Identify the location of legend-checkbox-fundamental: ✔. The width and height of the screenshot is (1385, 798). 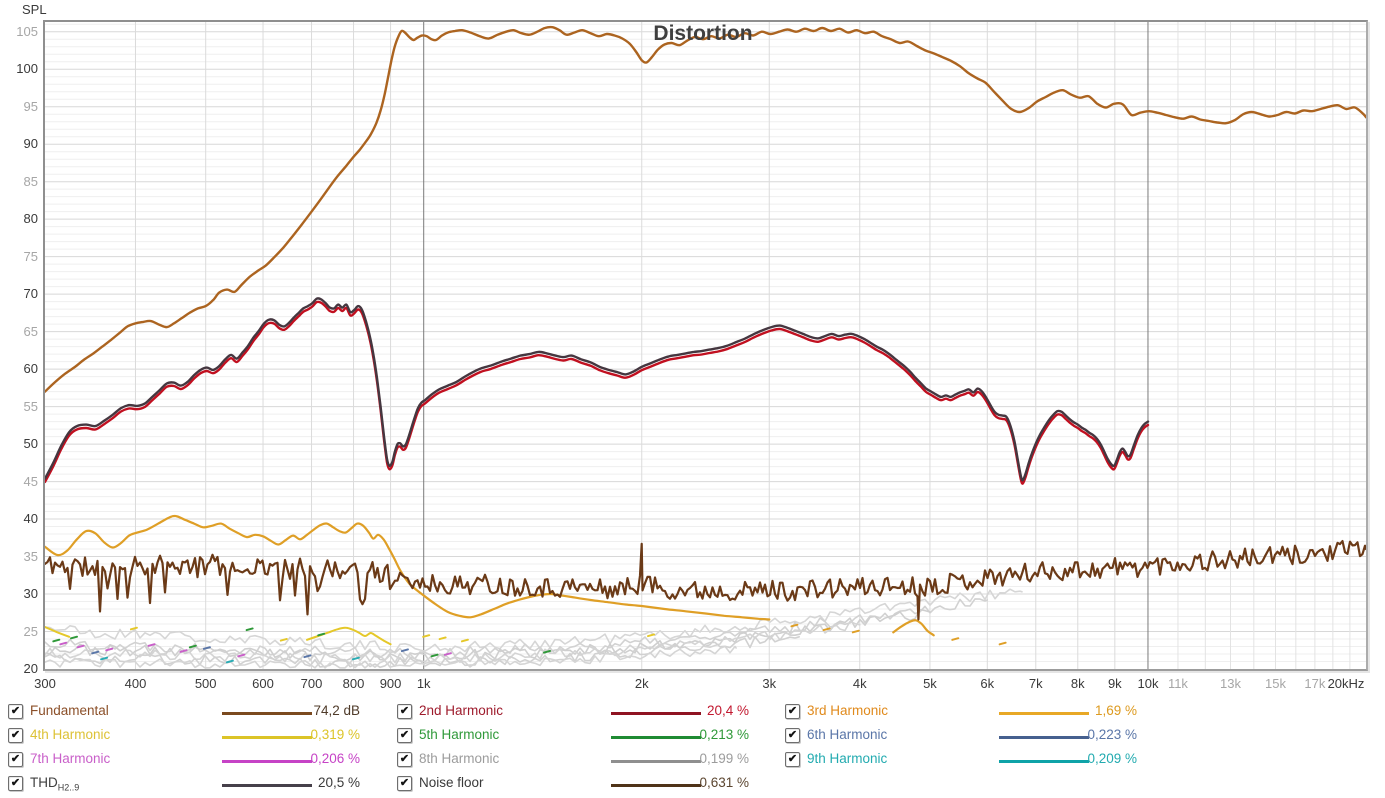
(15, 711).